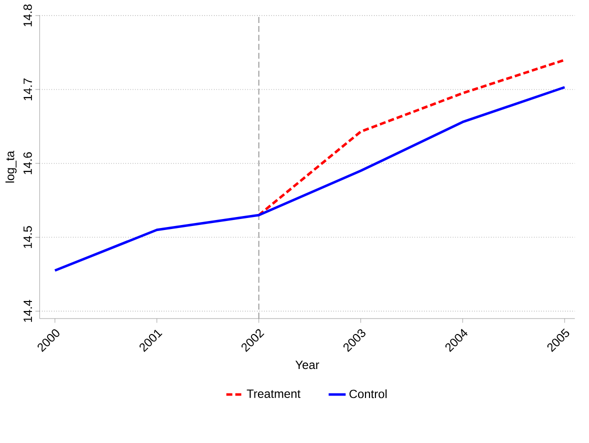 The height and width of the screenshot is (443, 589). I want to click on y-axis-title: log_ta, so click(11, 166).